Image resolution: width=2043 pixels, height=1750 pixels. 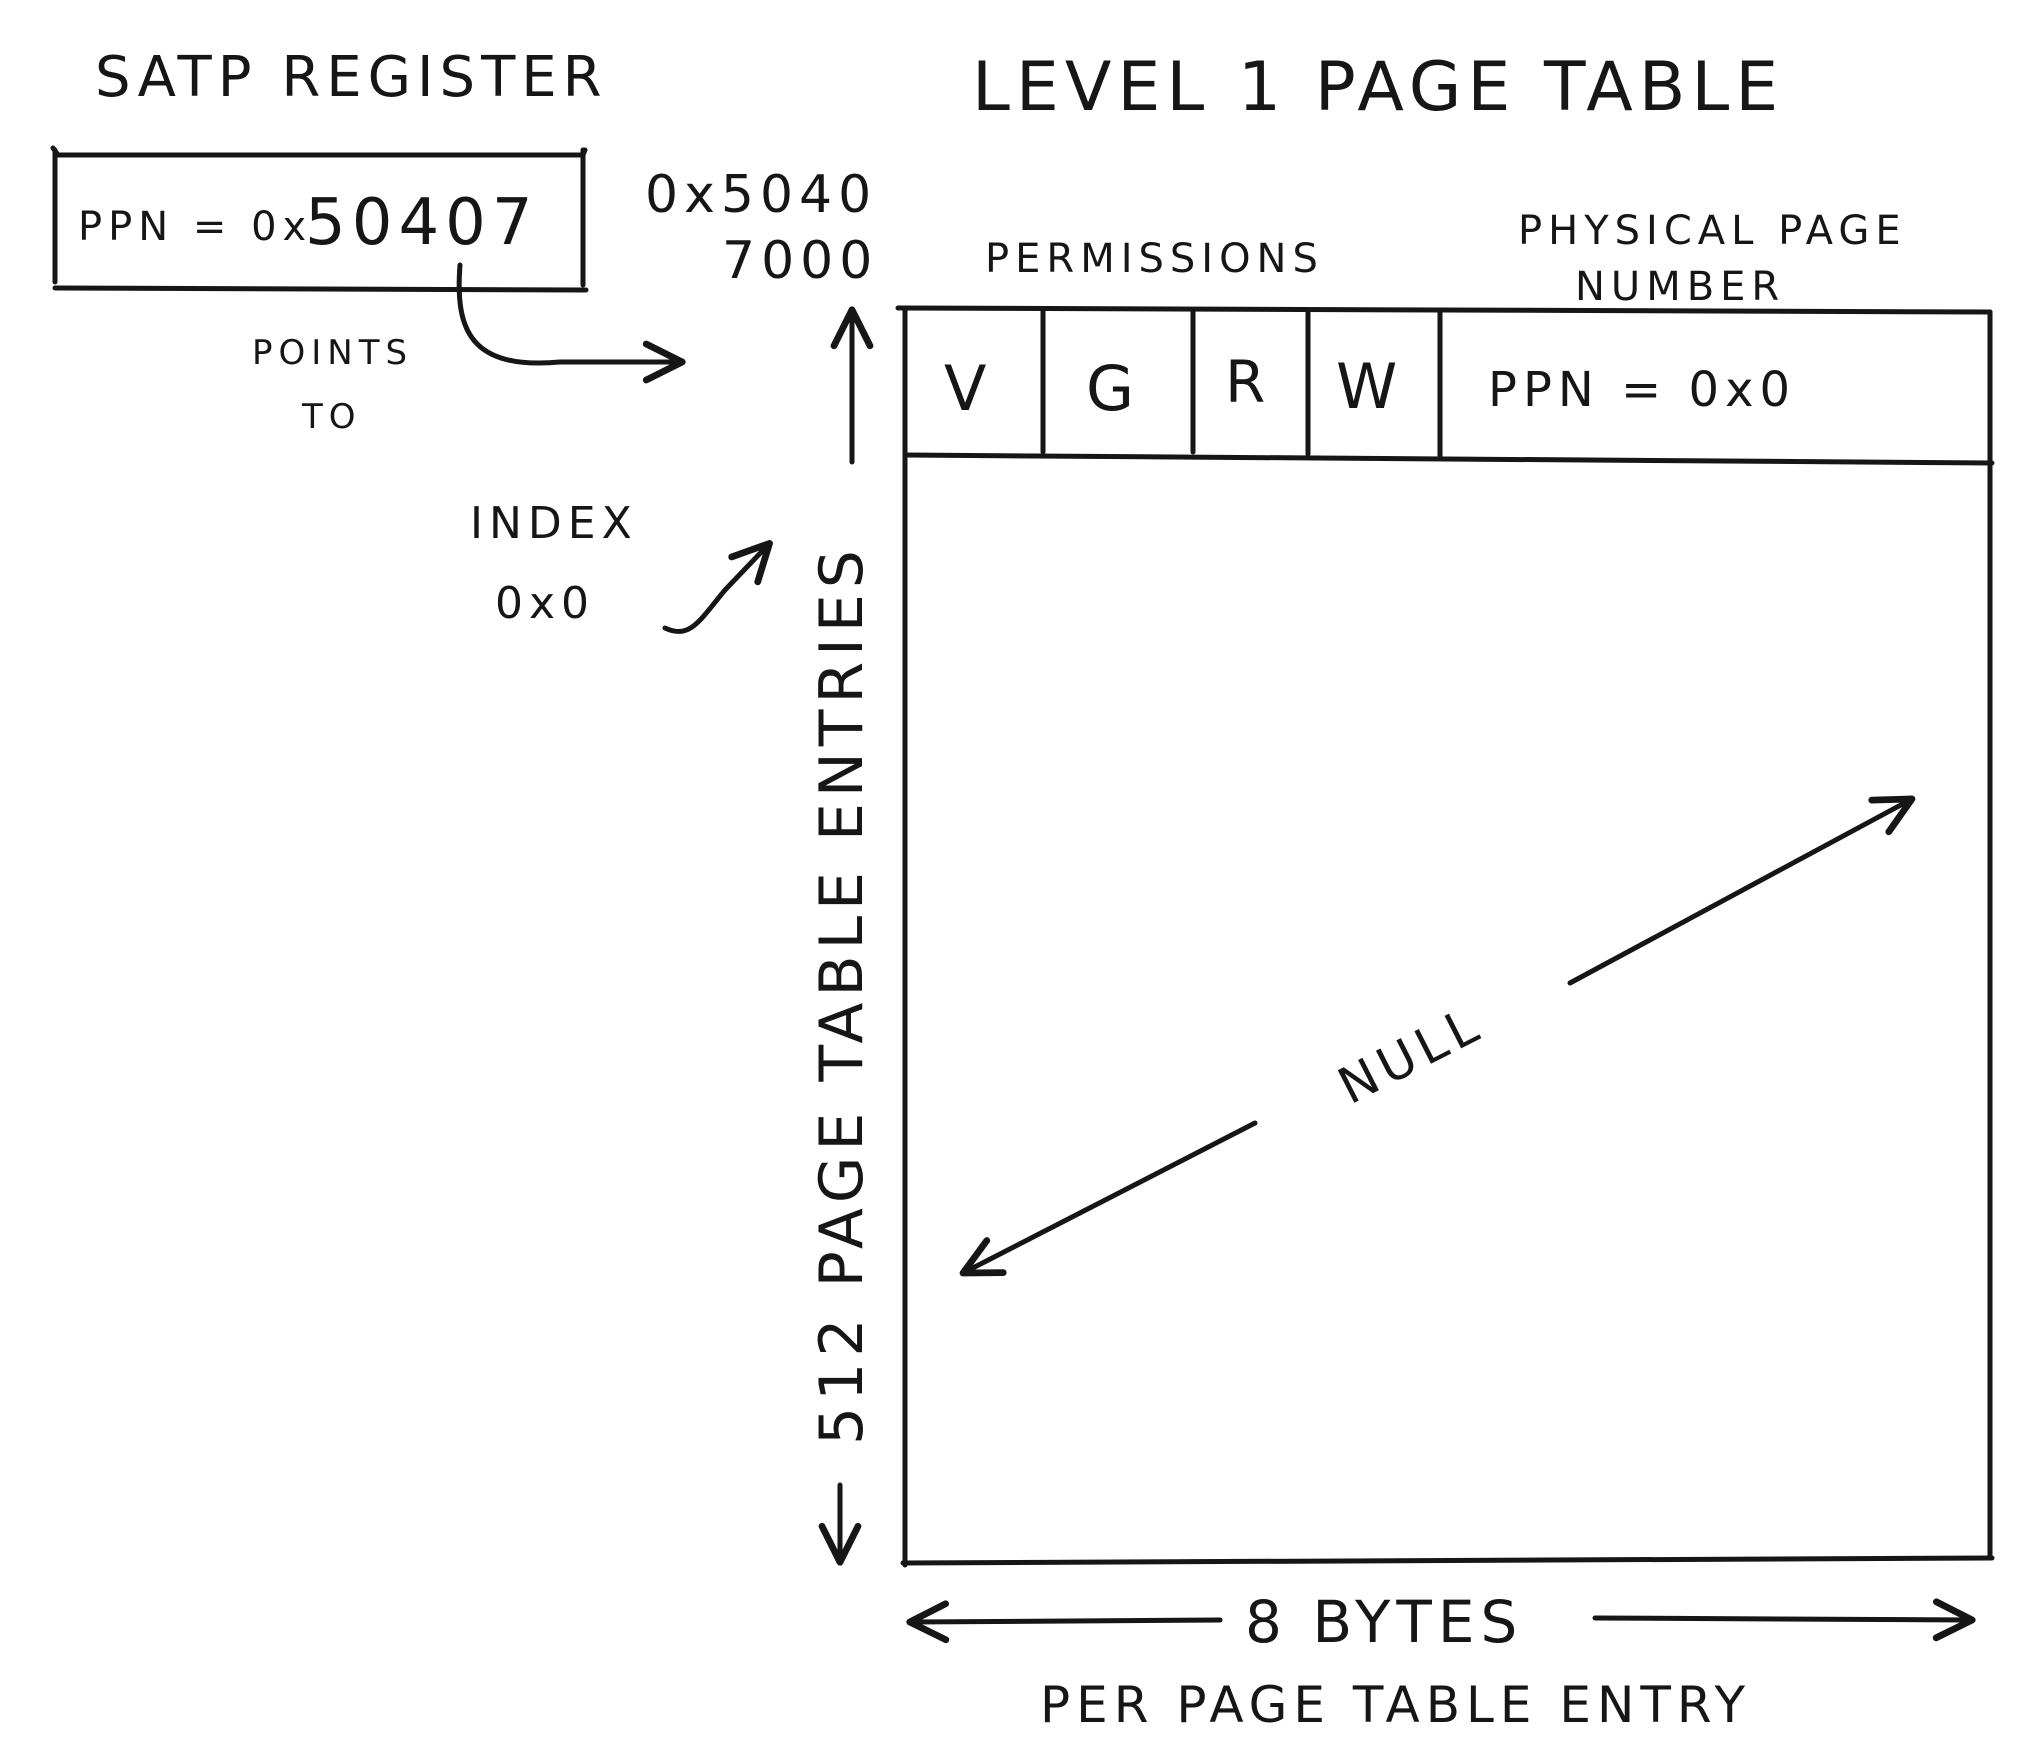 I want to click on satp-title: SATP REGISTER, so click(x=351, y=77).